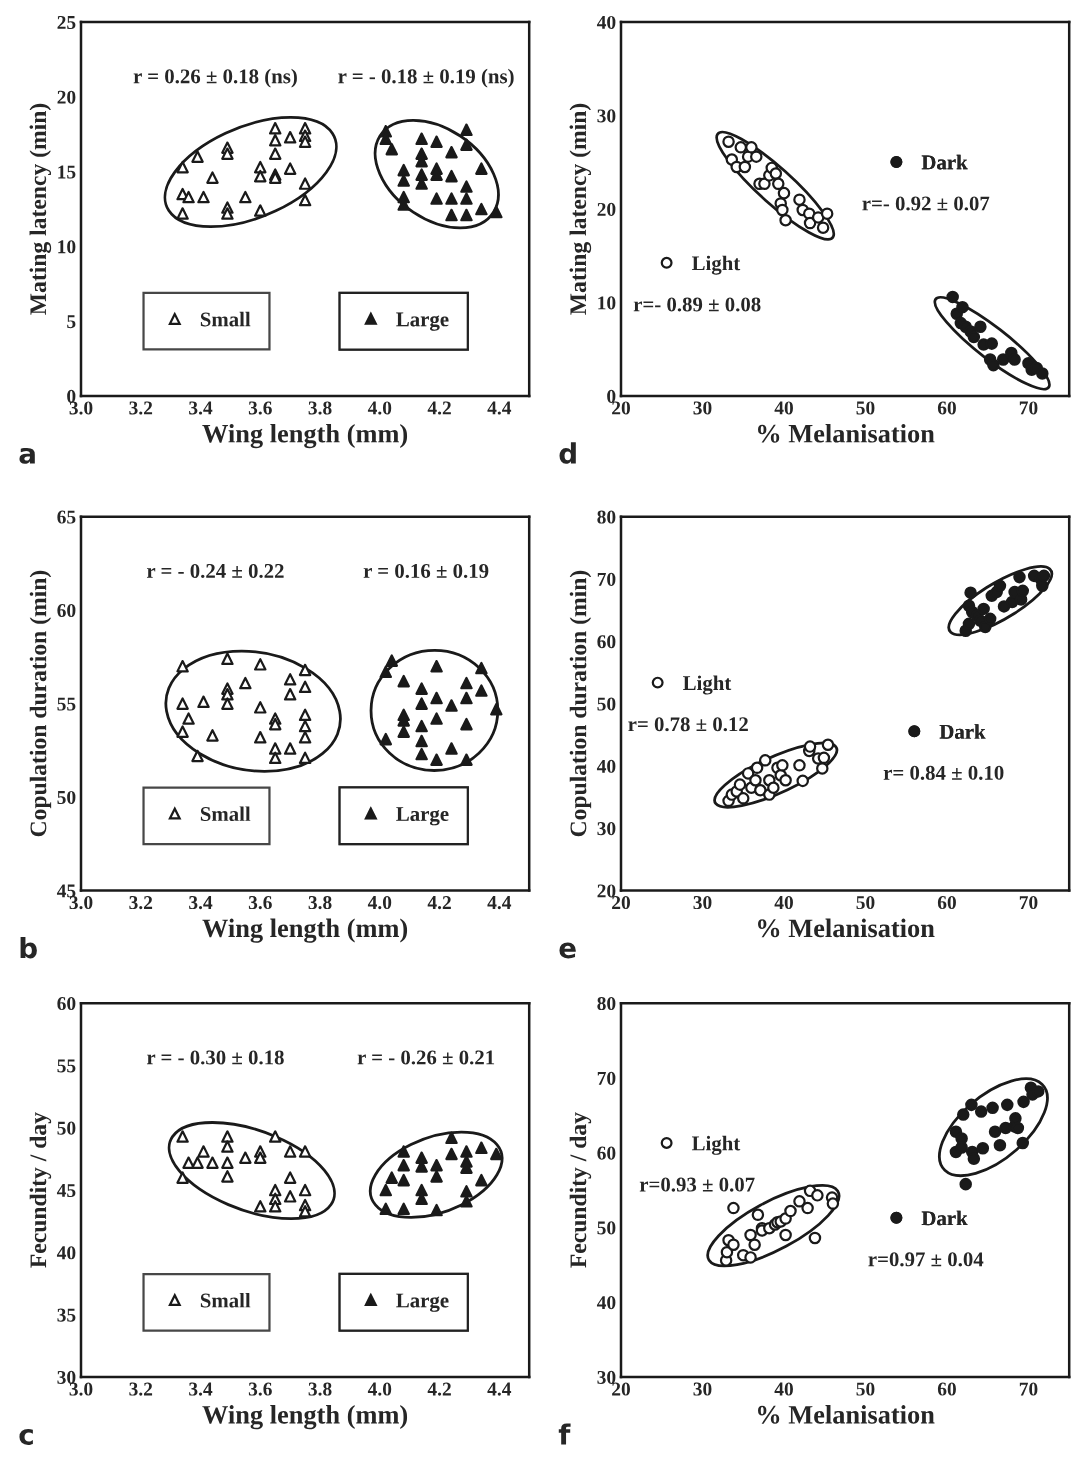  What do you see at coordinates (66, 22) in the screenshot?
I see `y-tick-label: 25` at bounding box center [66, 22].